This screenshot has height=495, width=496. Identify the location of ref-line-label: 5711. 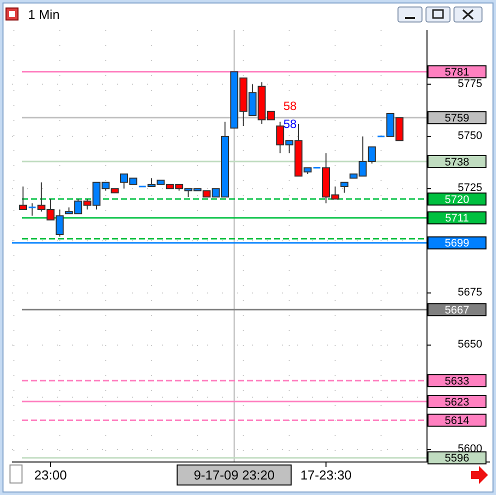
(457, 218).